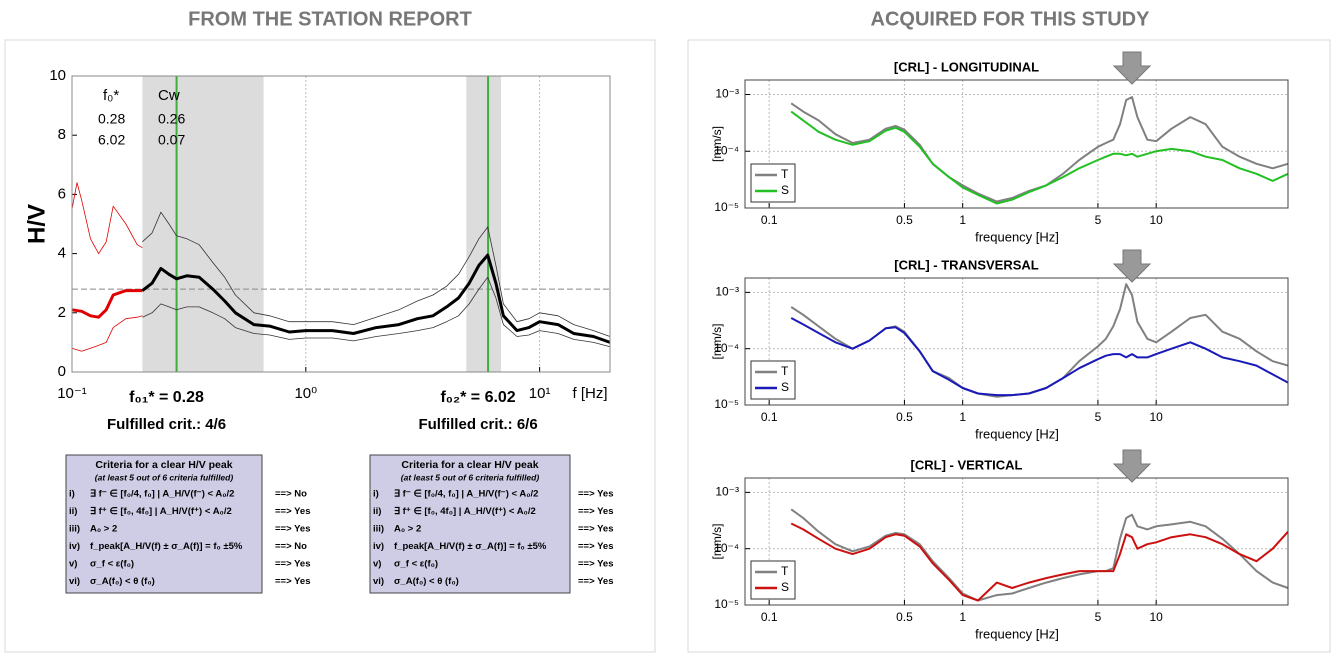 The image size is (1337, 657). I want to click on chart-title: [CRL] - VERTICAL, so click(967, 464).